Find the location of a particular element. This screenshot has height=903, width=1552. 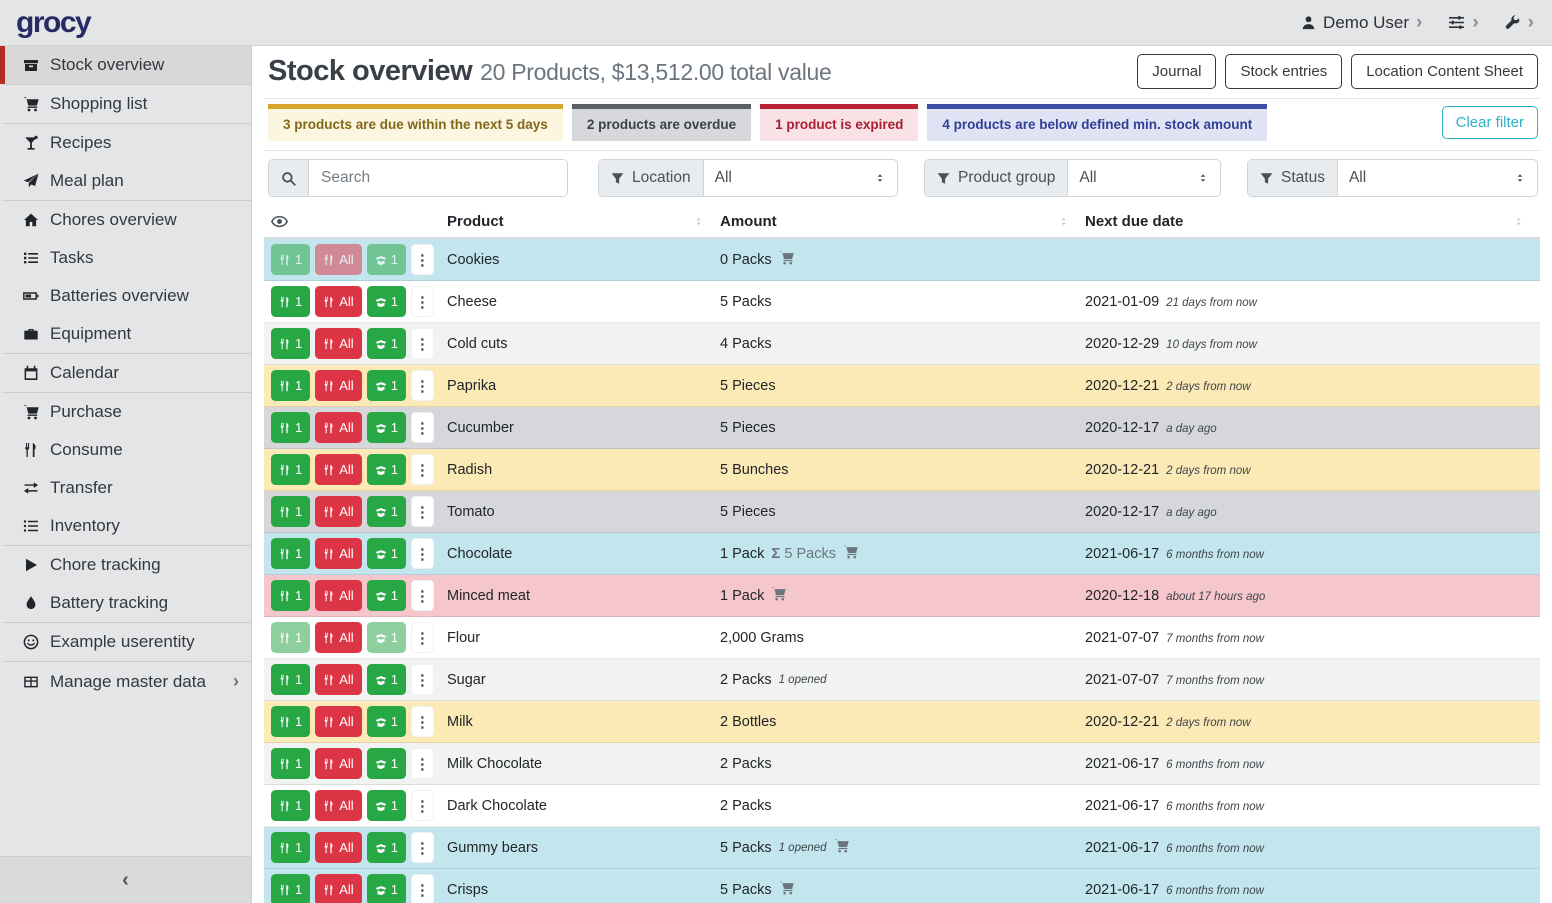

sidebar-item-equipment: Equipment is located at coordinates (125, 334).